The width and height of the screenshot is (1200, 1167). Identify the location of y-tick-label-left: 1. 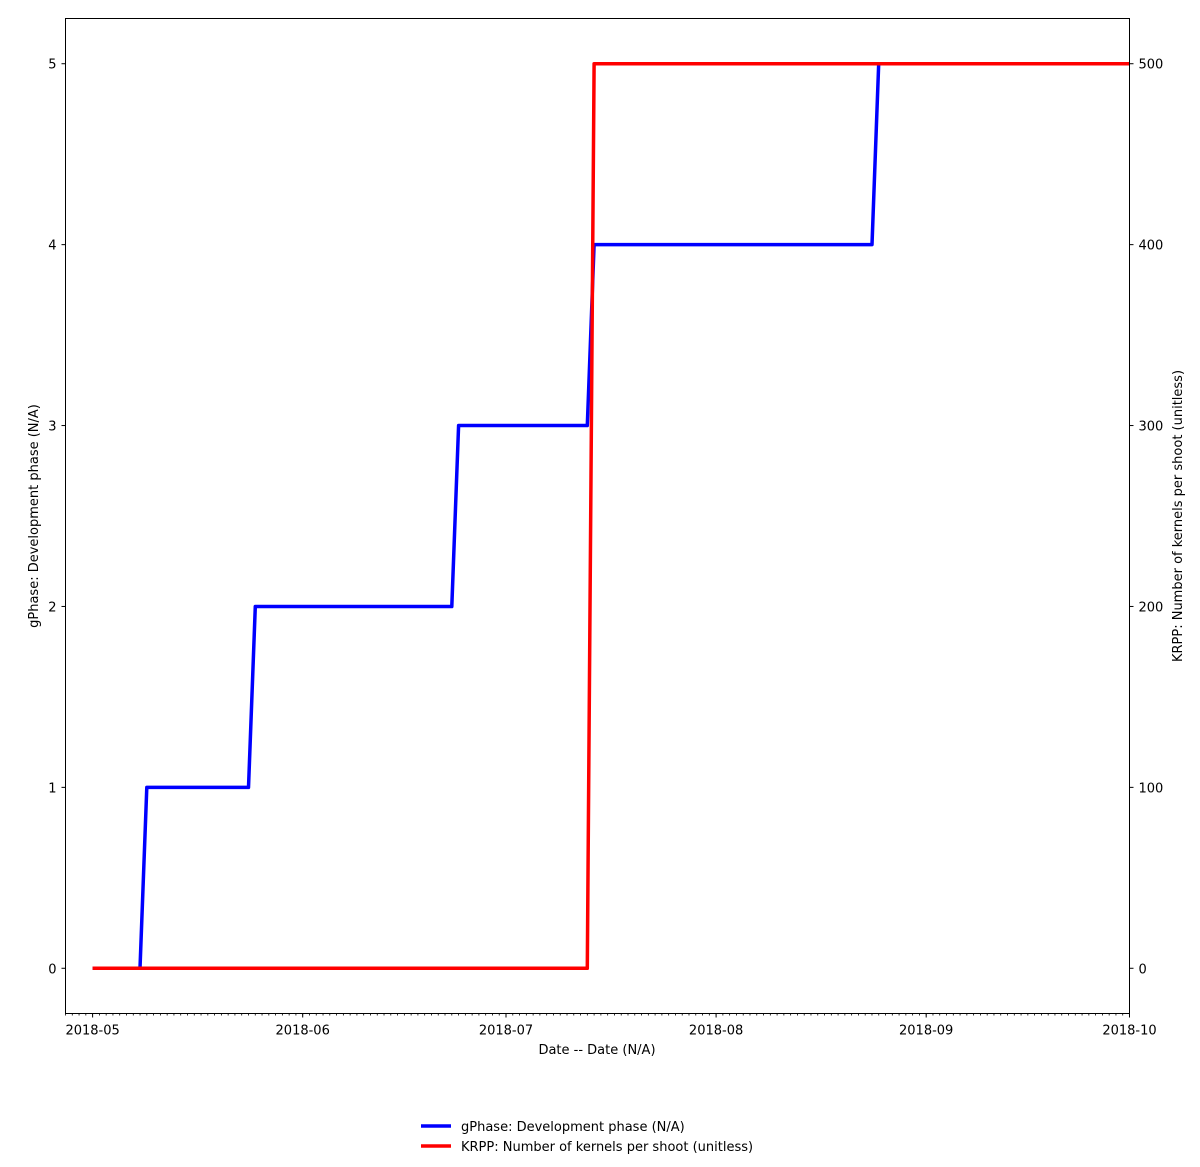
(52, 788).